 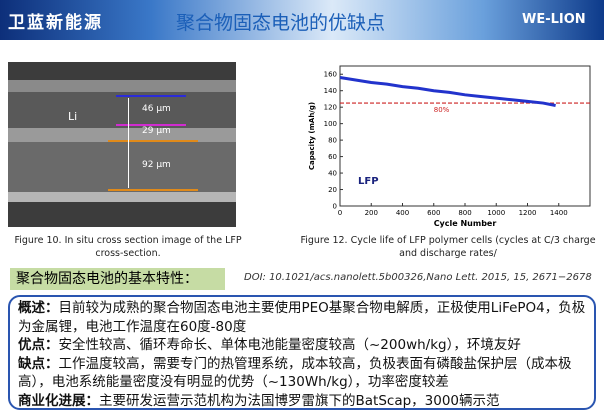 I want to click on x-tick-label: 200, so click(x=371, y=213).